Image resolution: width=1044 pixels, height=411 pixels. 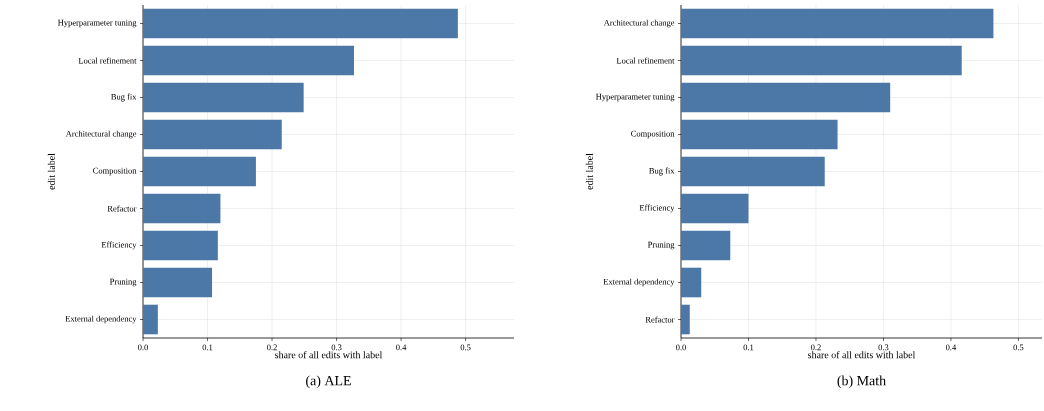 I want to click on text: (a) ALE, so click(x=328, y=382).